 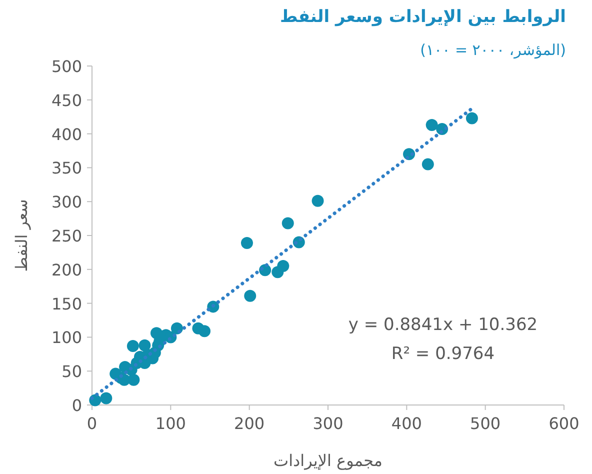 I want to click on annotation: R² = 0.9764, so click(x=443, y=354).